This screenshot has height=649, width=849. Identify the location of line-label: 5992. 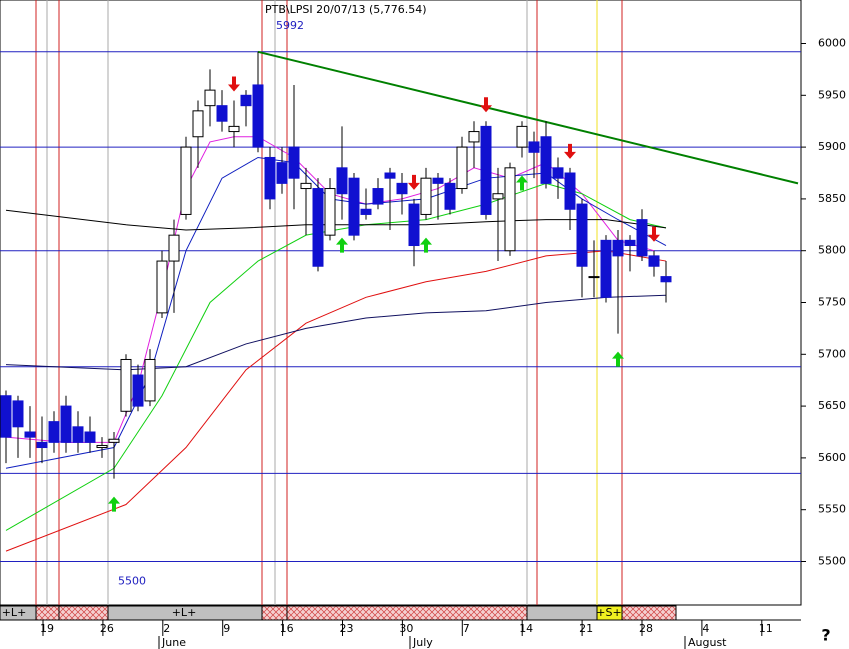
(290, 25).